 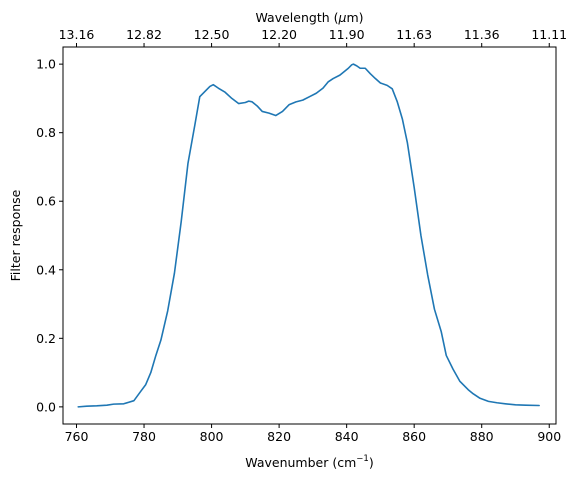 I want to click on y-tick-label: 0.2, so click(x=46, y=338).